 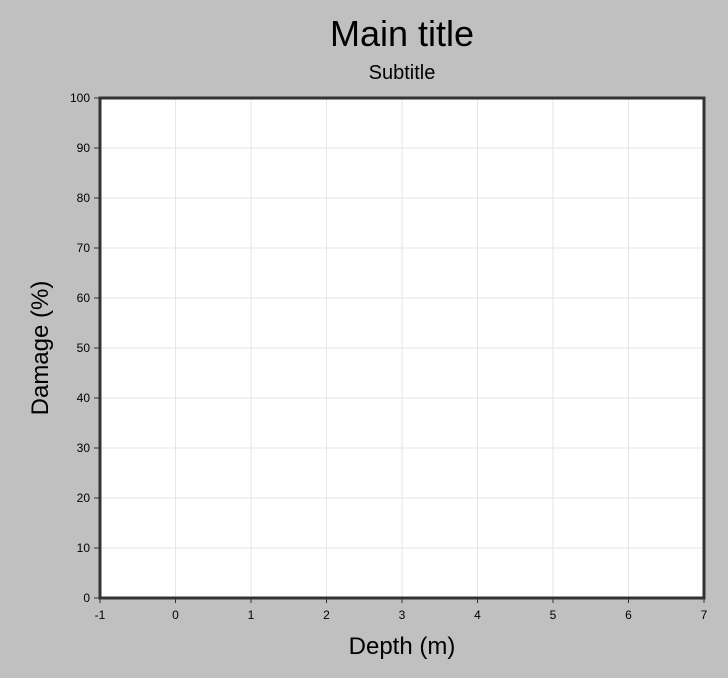 What do you see at coordinates (84, 448) in the screenshot?
I see `y-tick-label: 30` at bounding box center [84, 448].